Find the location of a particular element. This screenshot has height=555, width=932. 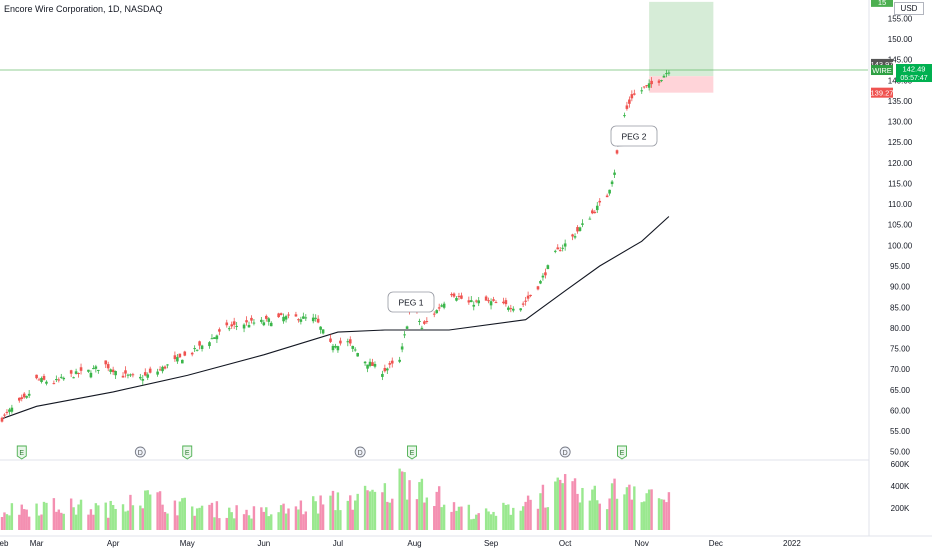

price-tick-label: 135.00 is located at coordinates (900, 101).